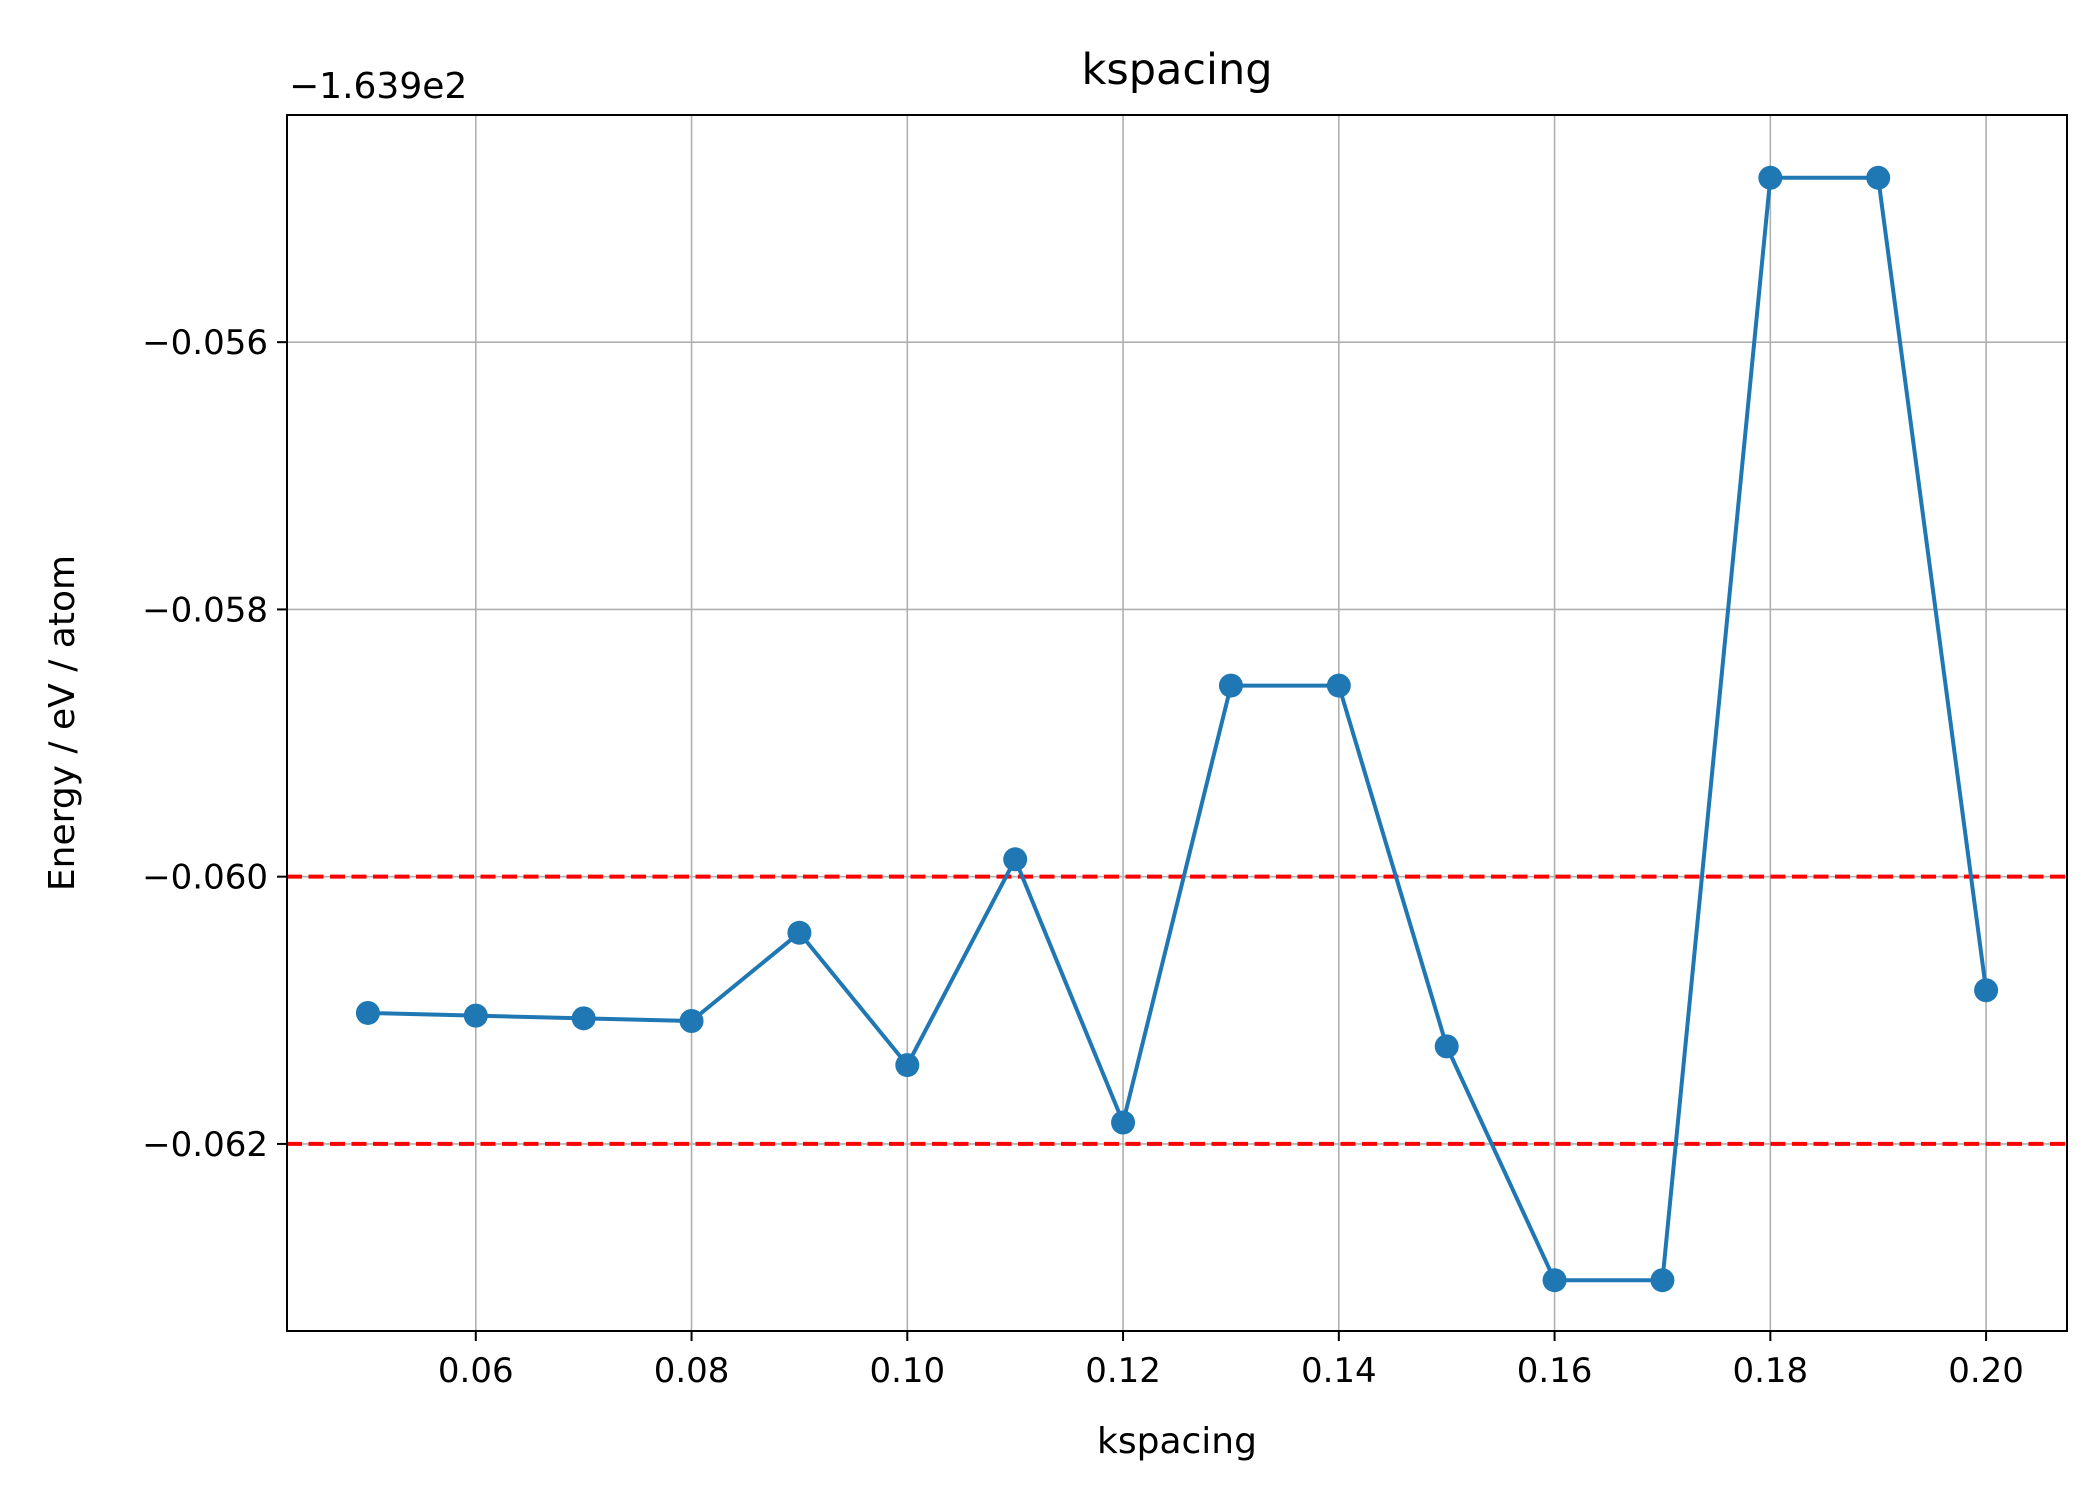  I want to click on x-tick-label: 0.10, so click(907, 1371).